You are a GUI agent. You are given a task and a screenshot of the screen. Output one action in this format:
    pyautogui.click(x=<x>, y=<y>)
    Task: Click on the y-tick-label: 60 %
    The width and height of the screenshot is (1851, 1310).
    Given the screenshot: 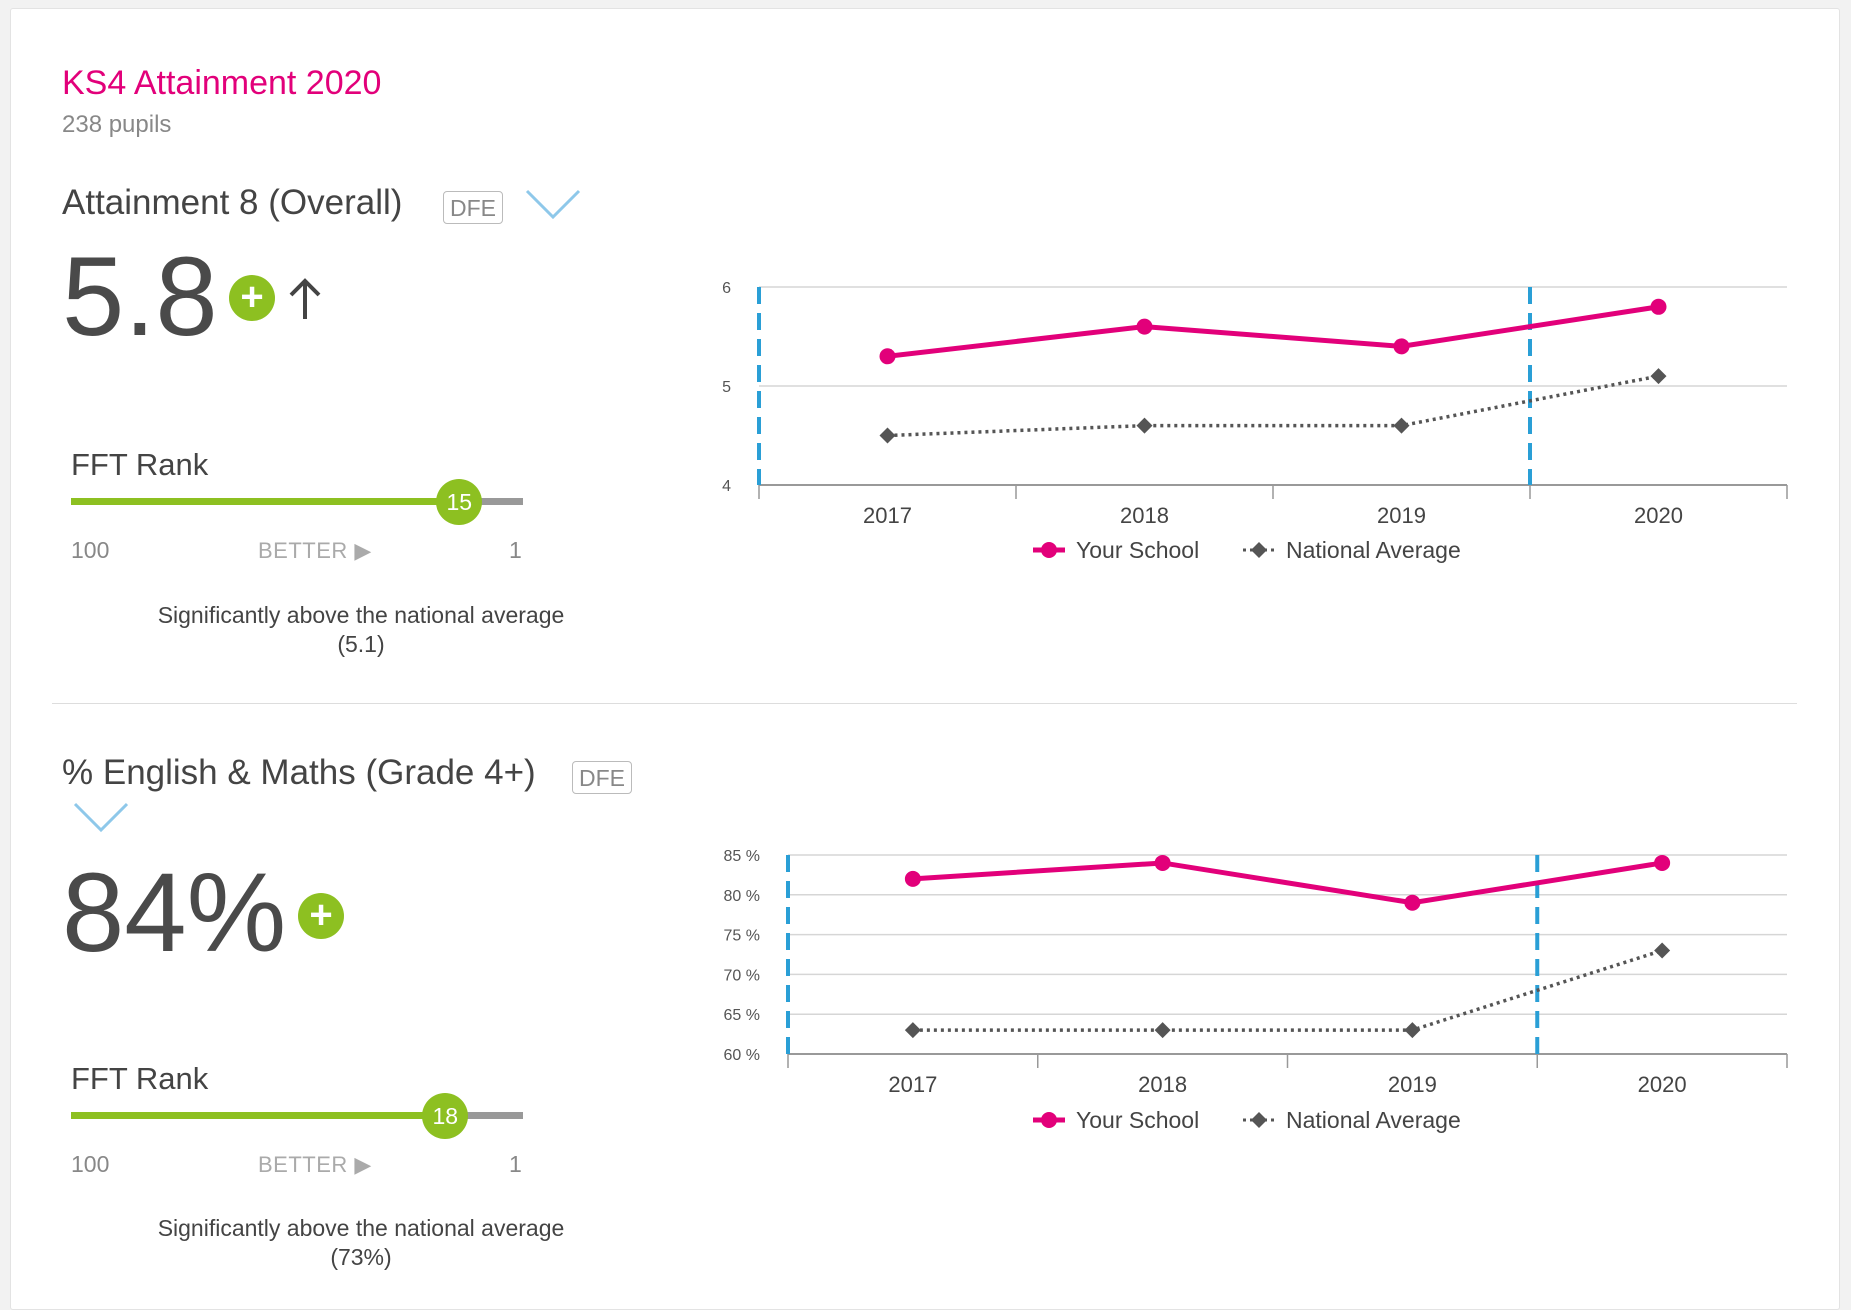 What is the action you would take?
    pyautogui.click(x=742, y=1055)
    